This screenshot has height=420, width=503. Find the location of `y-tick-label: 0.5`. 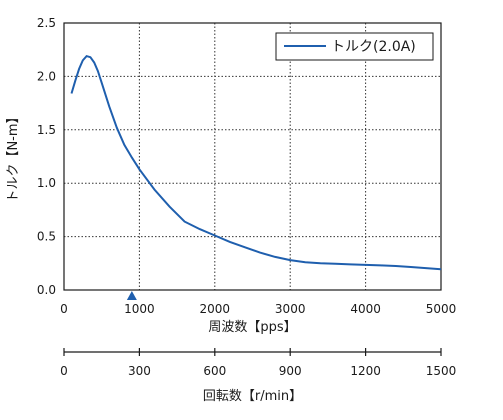

y-tick-label: 0.5 is located at coordinates (46, 237).